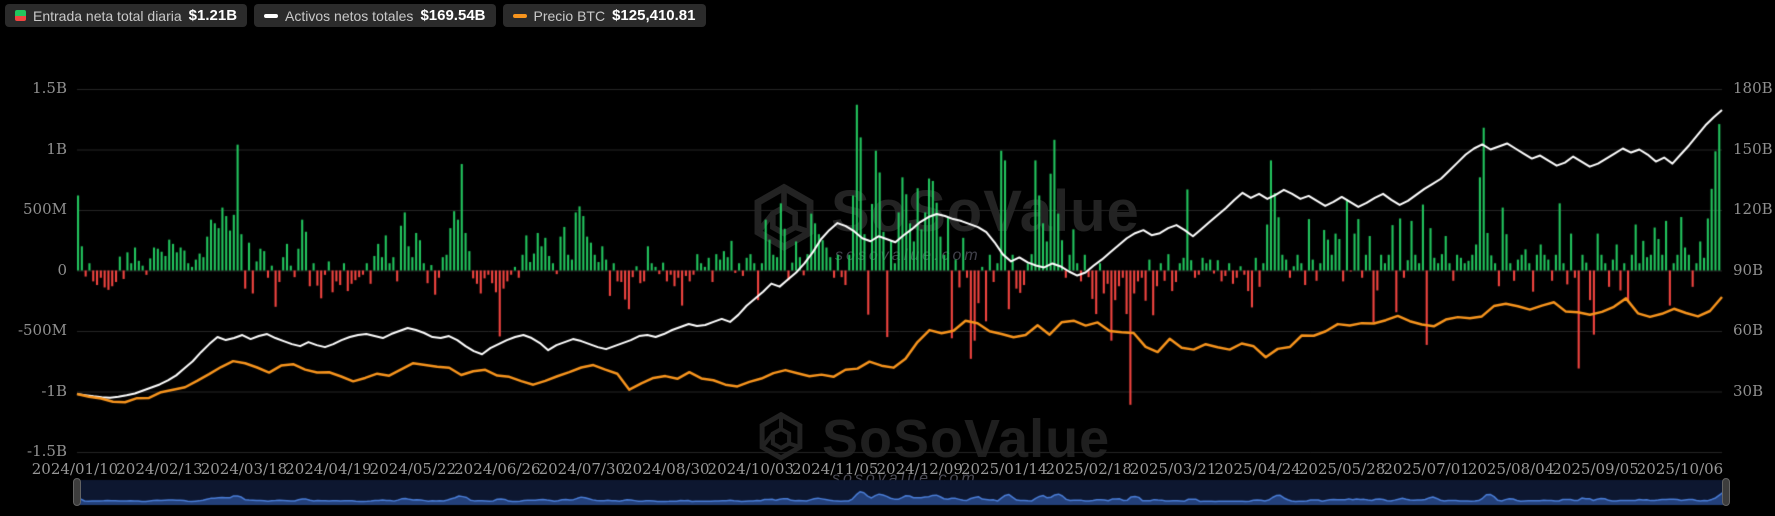 The width and height of the screenshot is (1775, 516). Describe the element at coordinates (271, 15) in the screenshot. I see `assets-line-icon` at that location.